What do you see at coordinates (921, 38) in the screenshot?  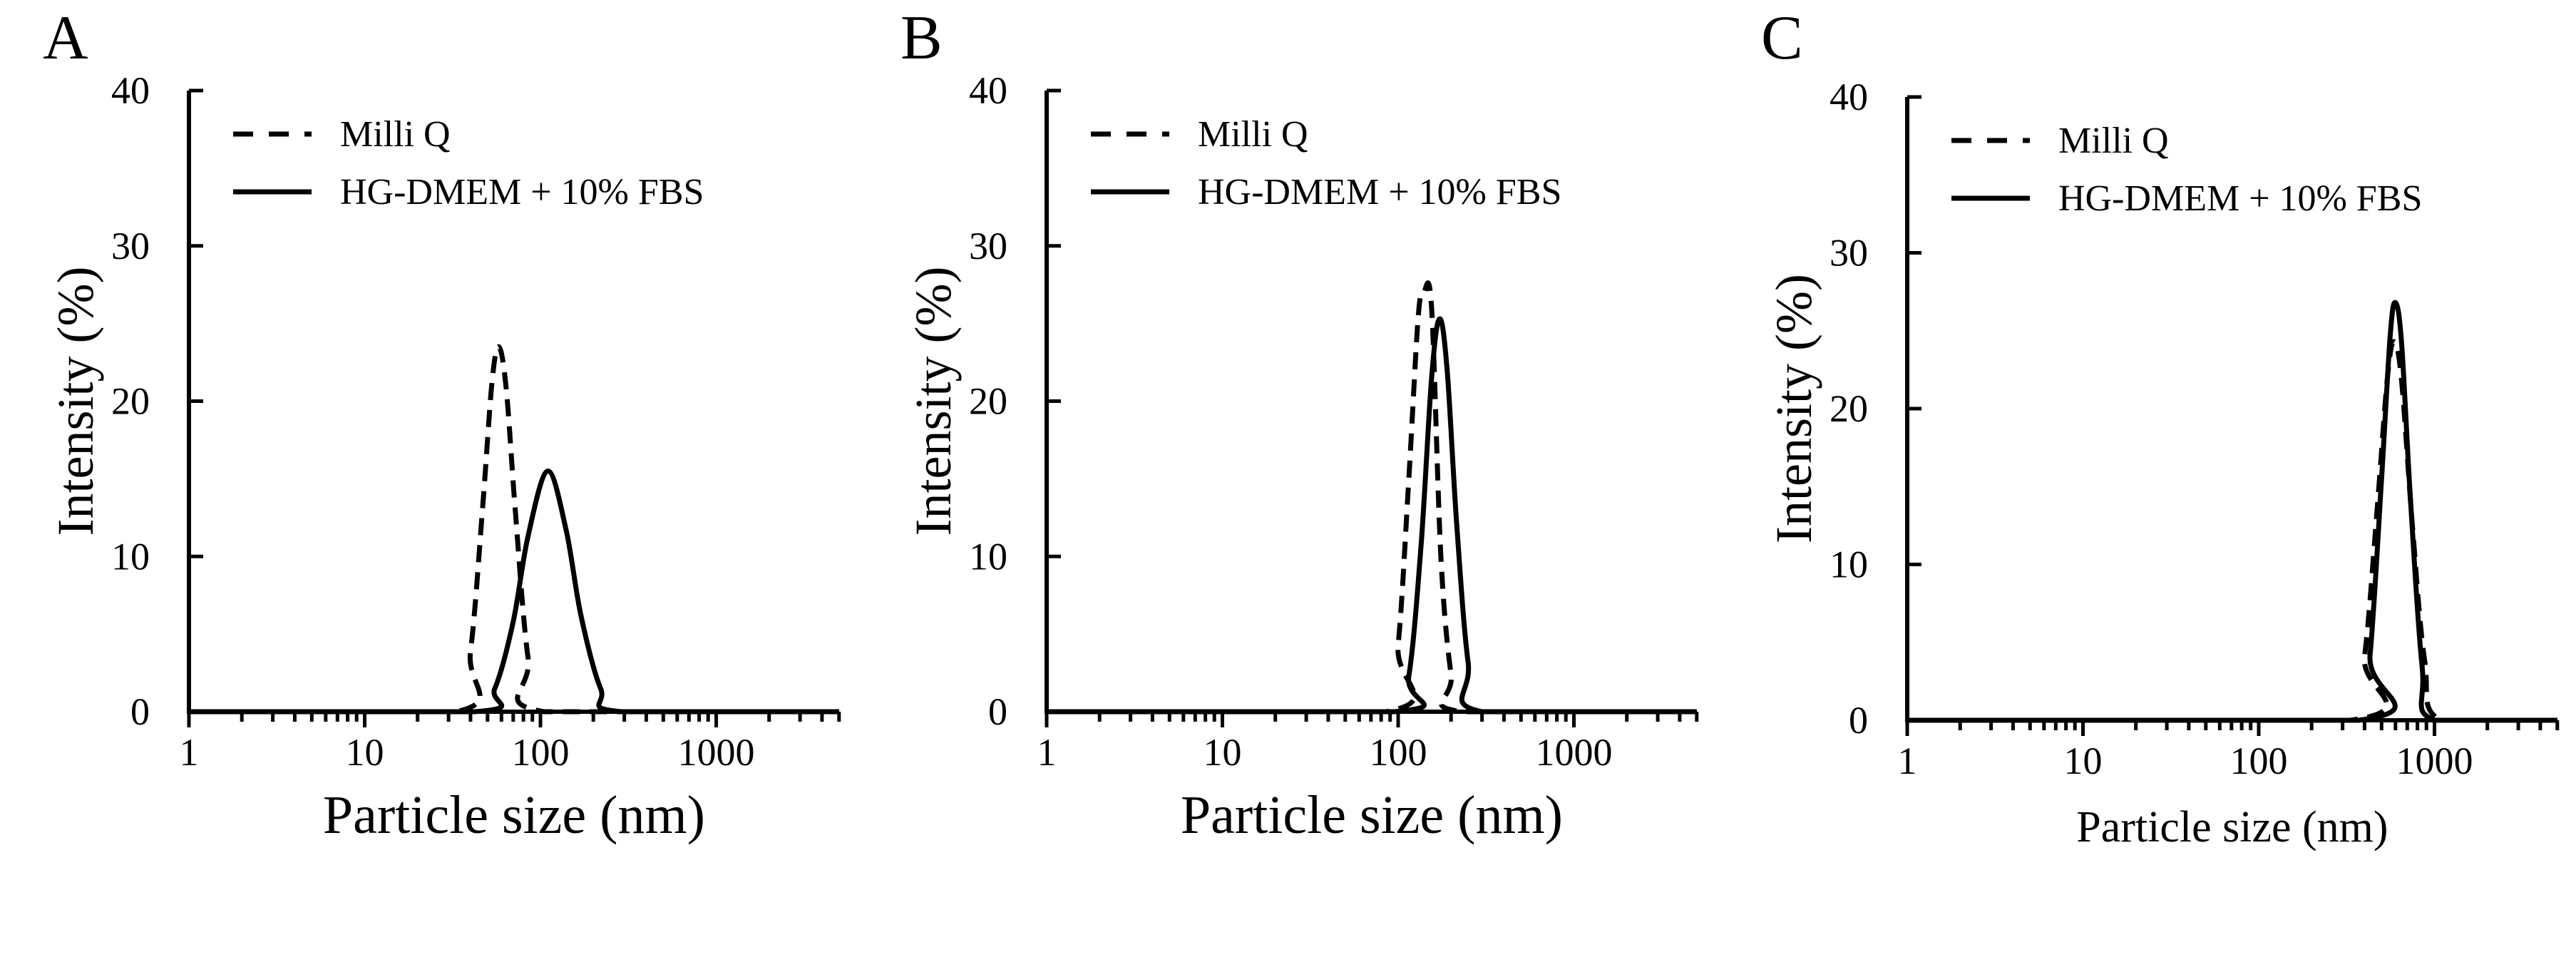 I see `panel-label: B` at bounding box center [921, 38].